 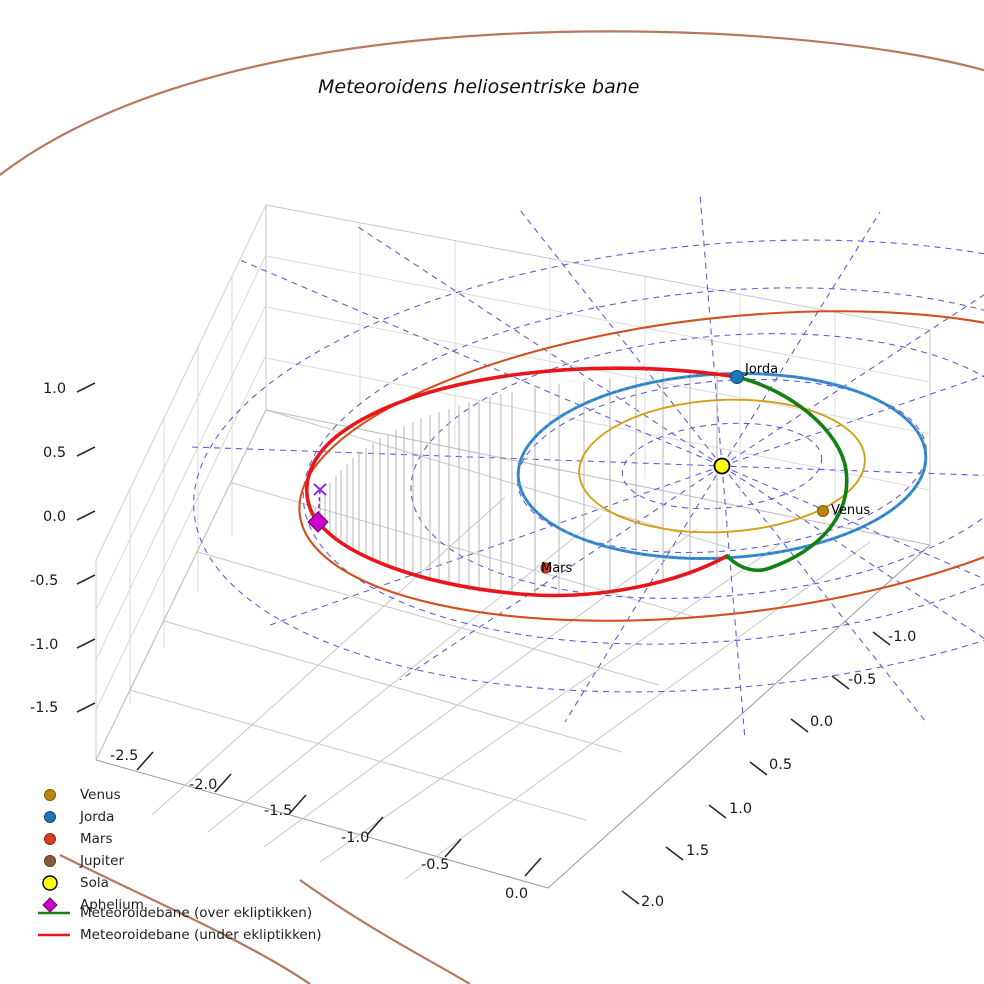 I want to click on legend-marker-mars, so click(x=50, y=839).